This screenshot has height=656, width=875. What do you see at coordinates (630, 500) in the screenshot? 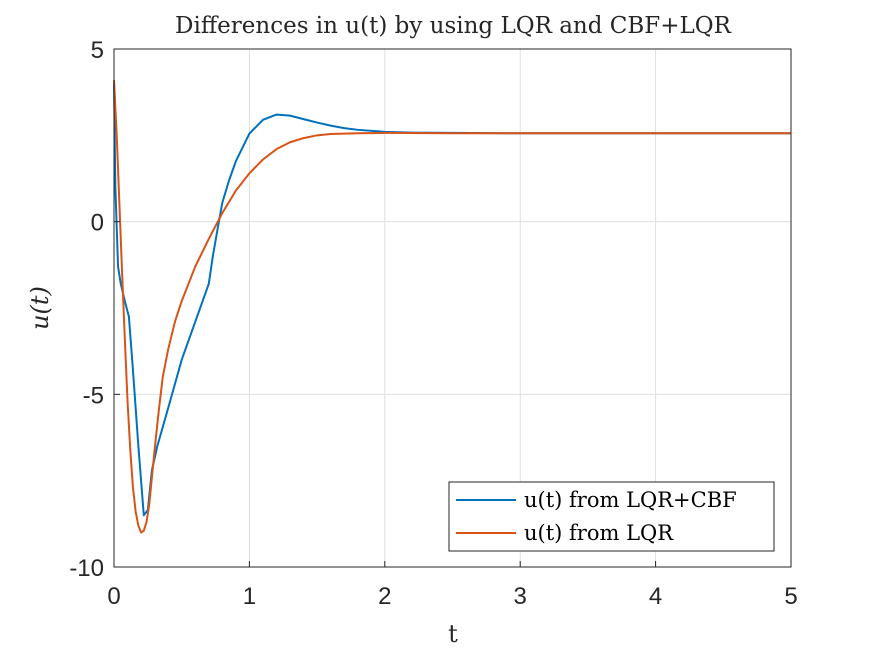
I see `legend-label-lqr-cbf: u(t) from LQR+CBF` at bounding box center [630, 500].